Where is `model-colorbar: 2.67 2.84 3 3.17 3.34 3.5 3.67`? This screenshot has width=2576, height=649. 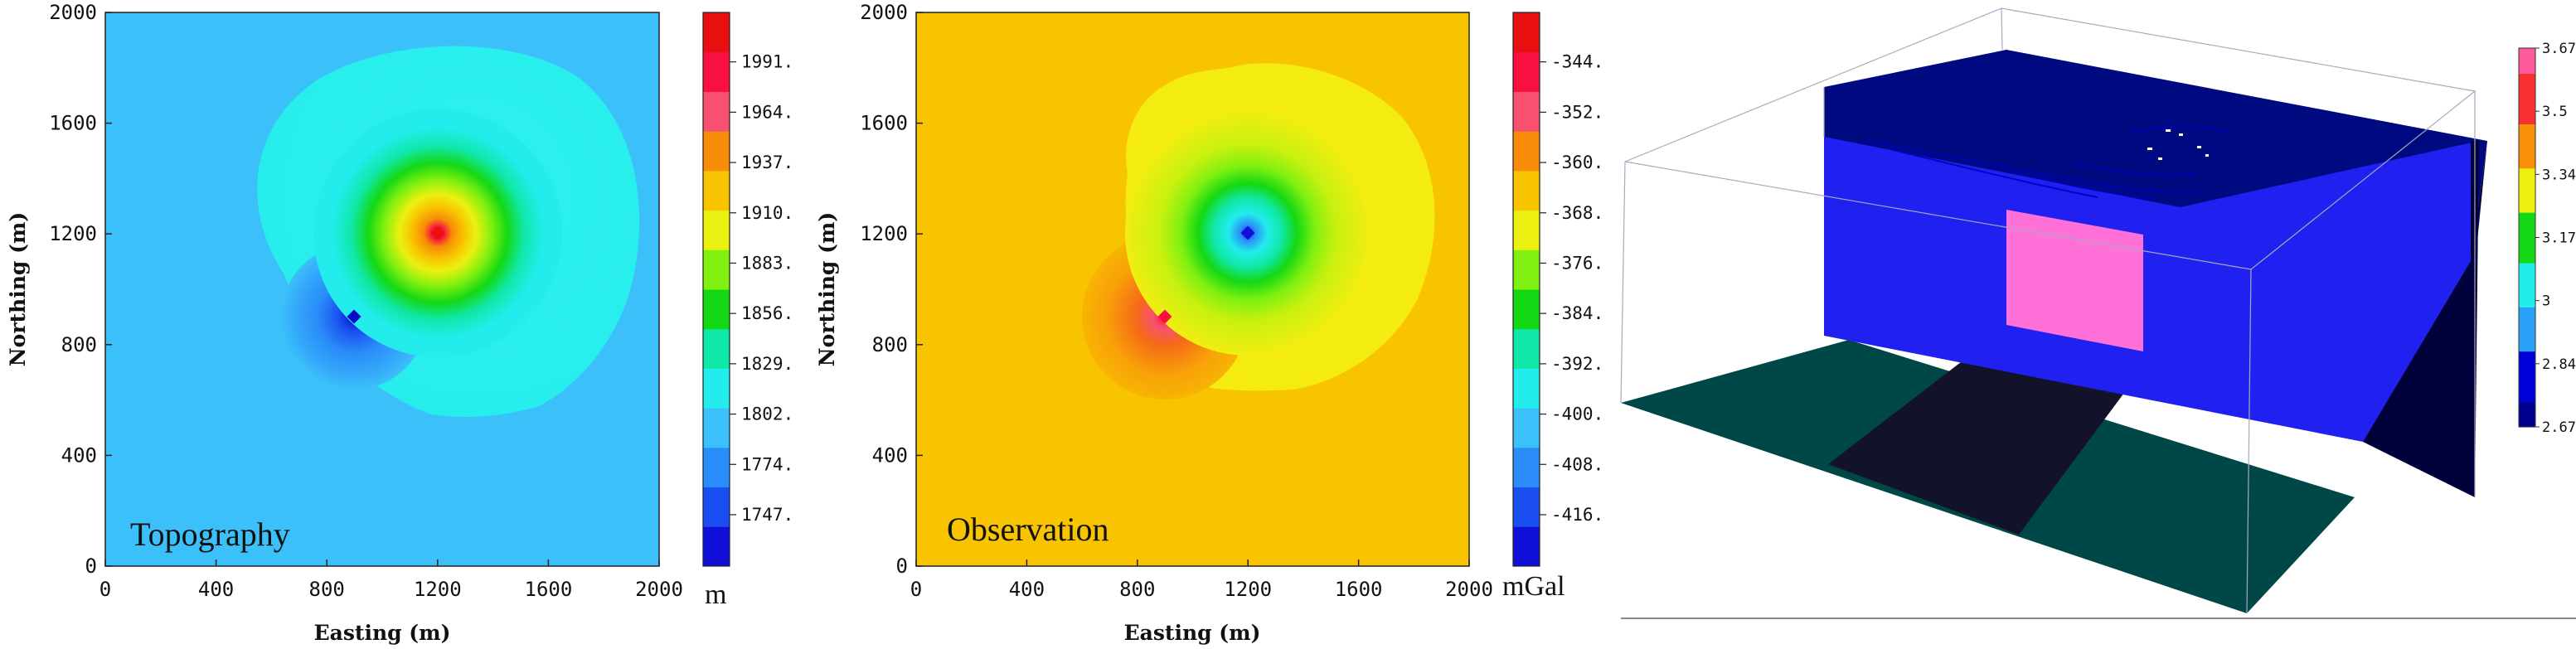
model-colorbar: 2.67 2.84 3 3.17 3.34 3.5 3.67 is located at coordinates (2547, 238).